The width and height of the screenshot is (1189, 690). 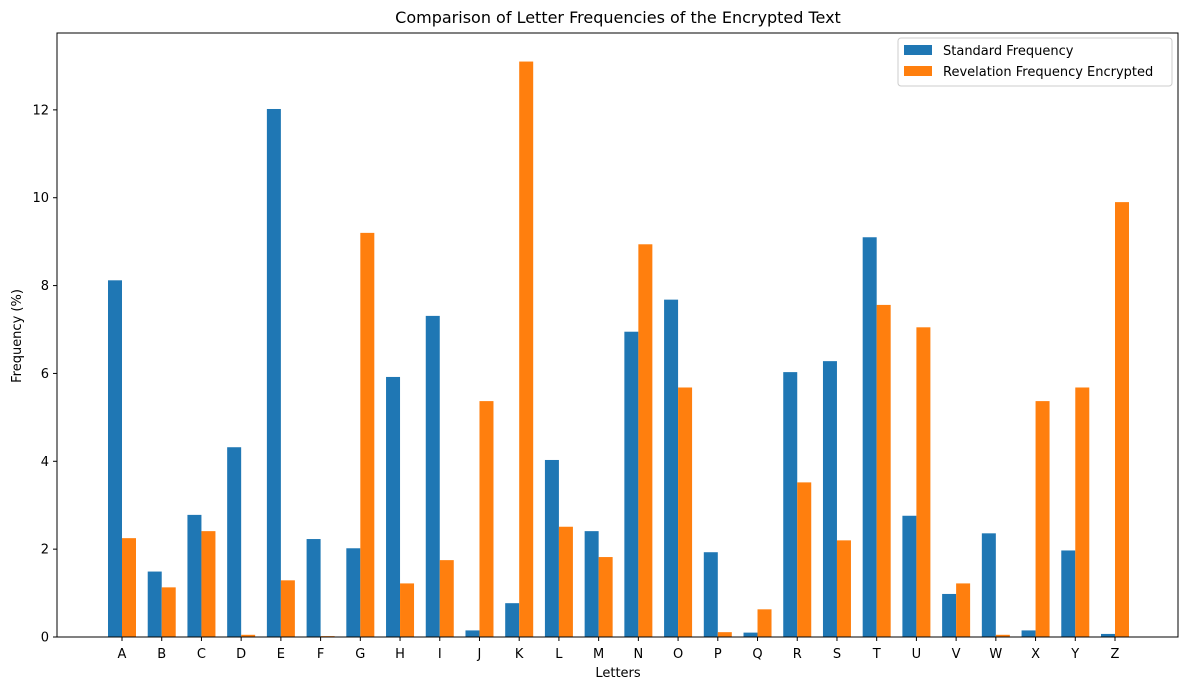 I want to click on y-tick-label-6: 6, so click(x=45, y=374).